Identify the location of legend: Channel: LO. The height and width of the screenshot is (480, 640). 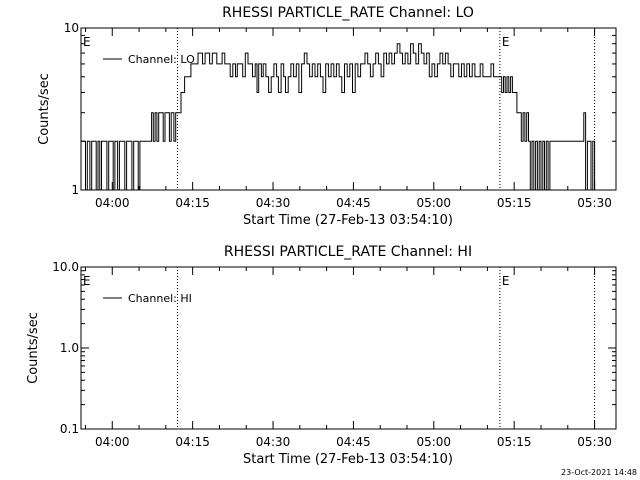
(149, 59).